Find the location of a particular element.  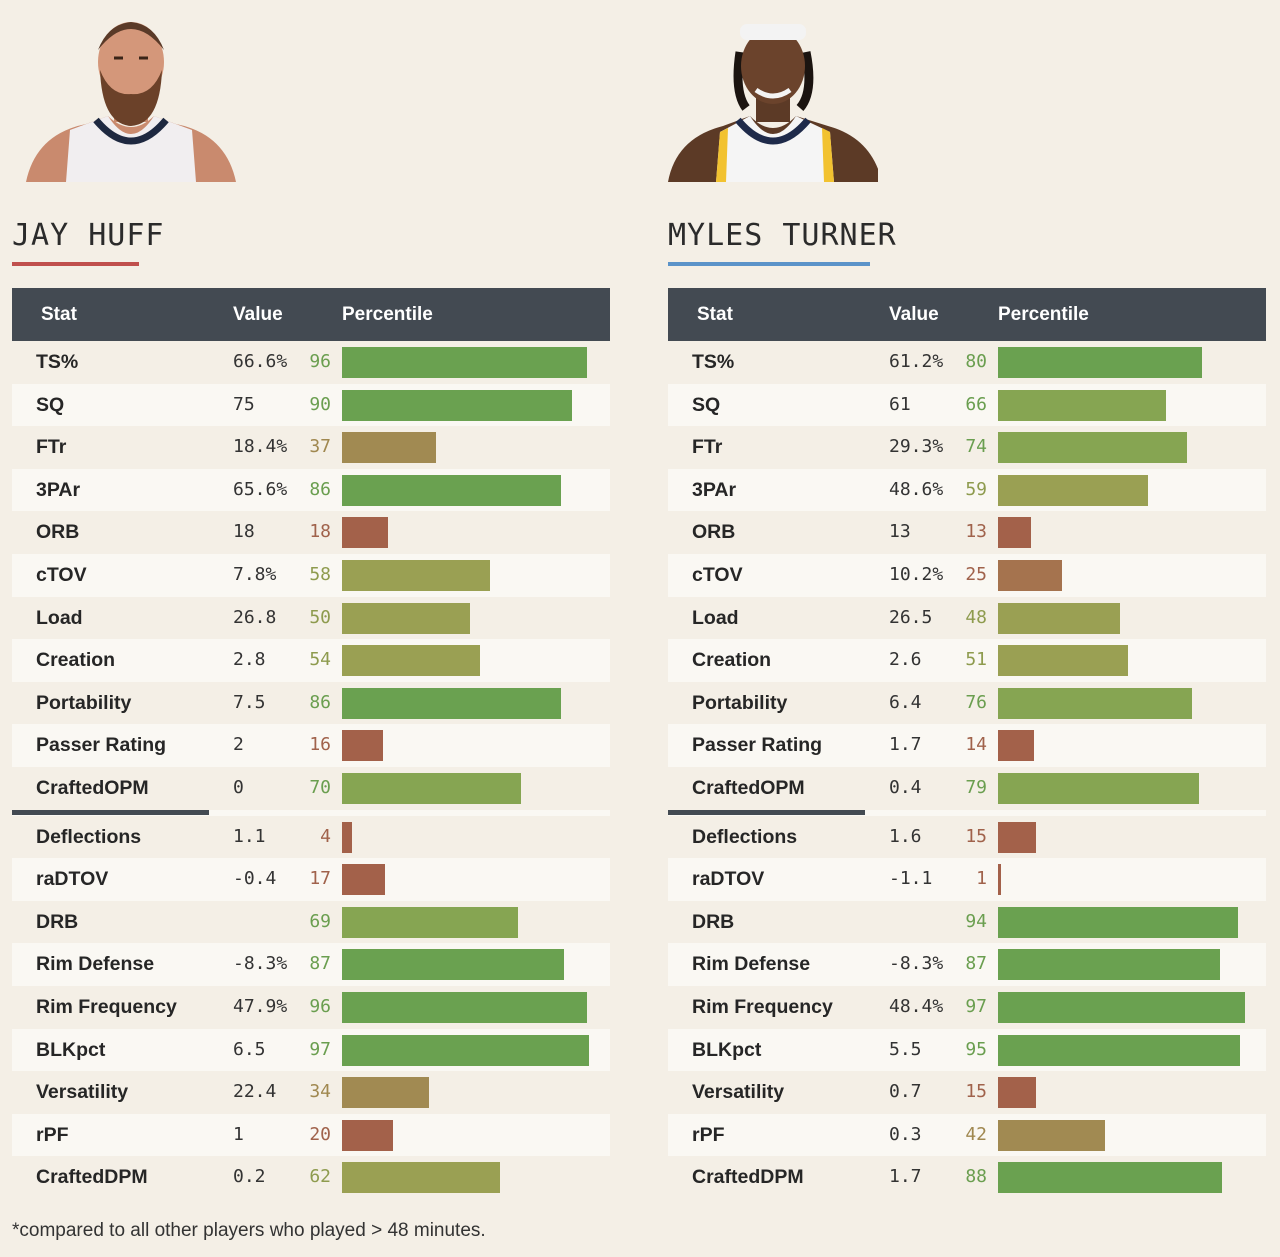

stat-value: 66.6% is located at coordinates (260, 361).